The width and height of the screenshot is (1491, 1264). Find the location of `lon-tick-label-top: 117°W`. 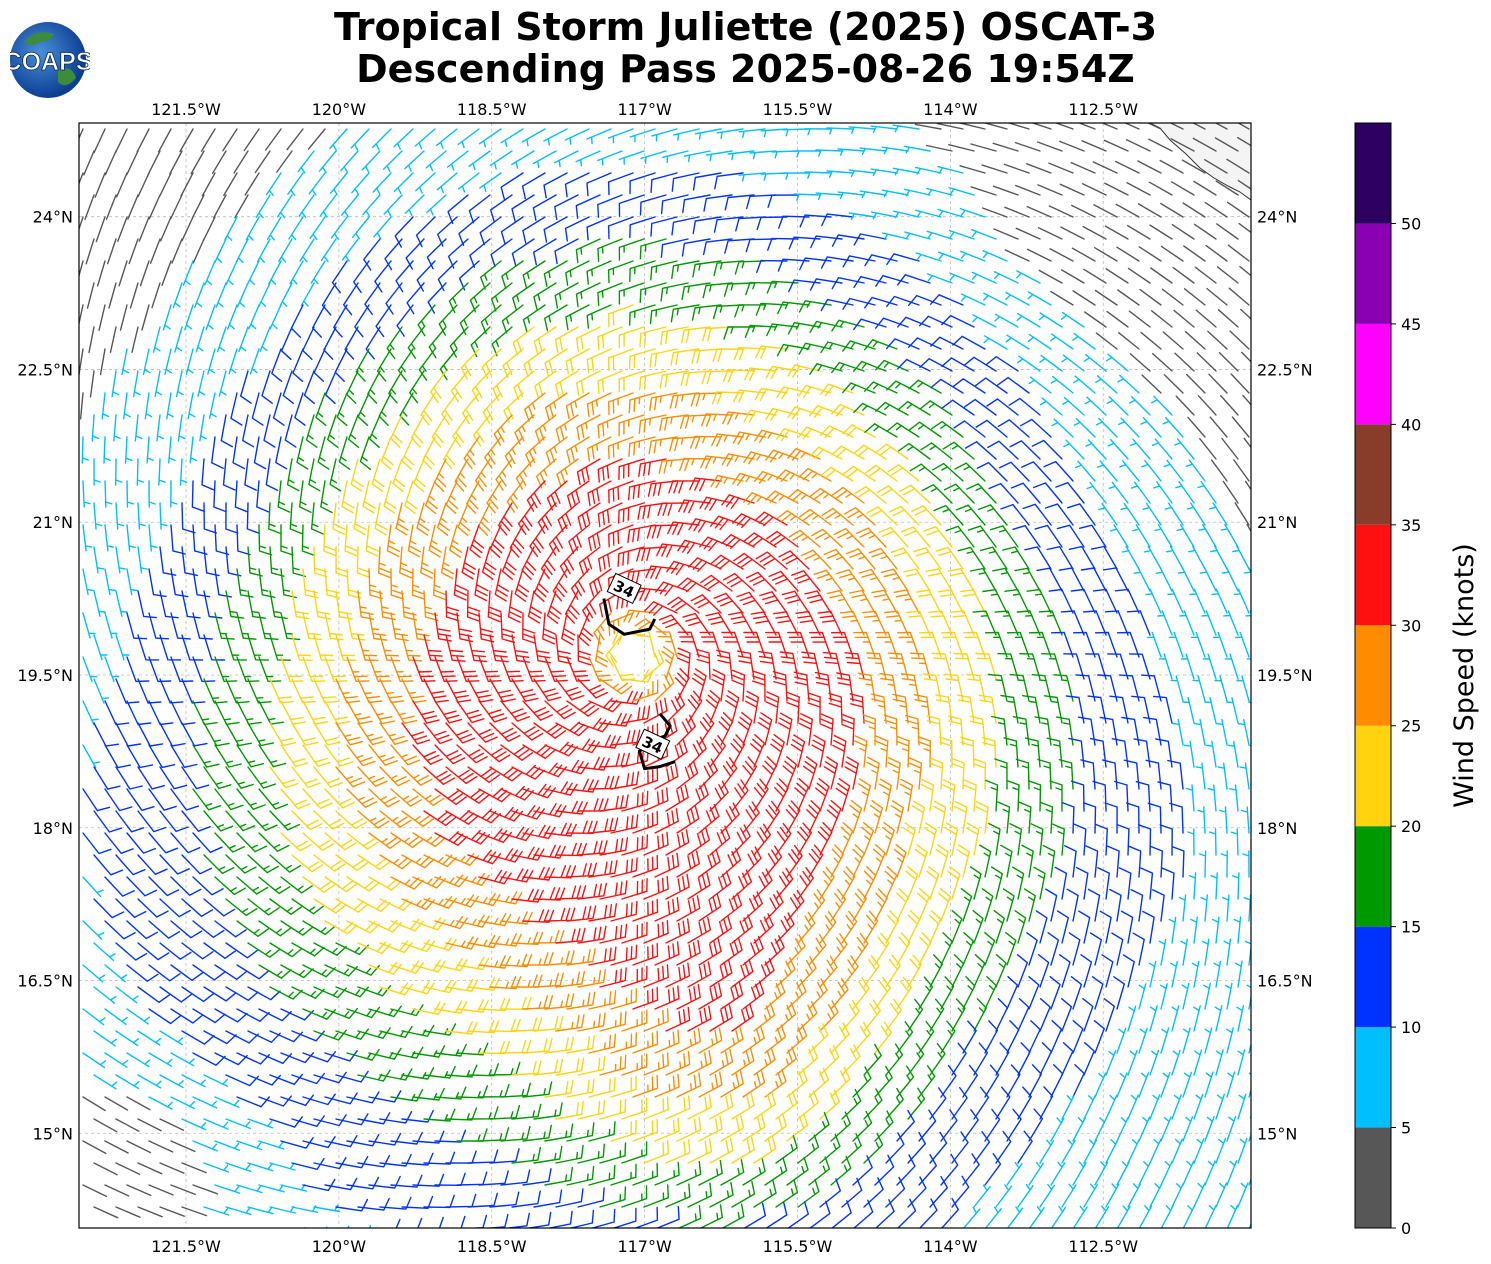

lon-tick-label-top: 117°W is located at coordinates (644, 109).